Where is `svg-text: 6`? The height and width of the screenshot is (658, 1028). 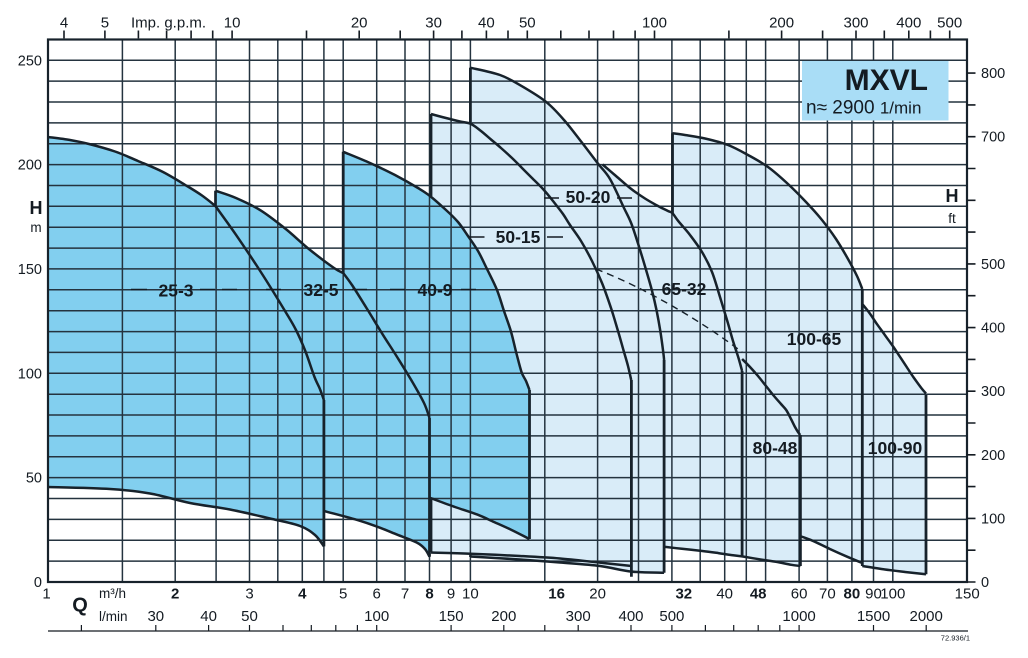 svg-text: 6 is located at coordinates (377, 594).